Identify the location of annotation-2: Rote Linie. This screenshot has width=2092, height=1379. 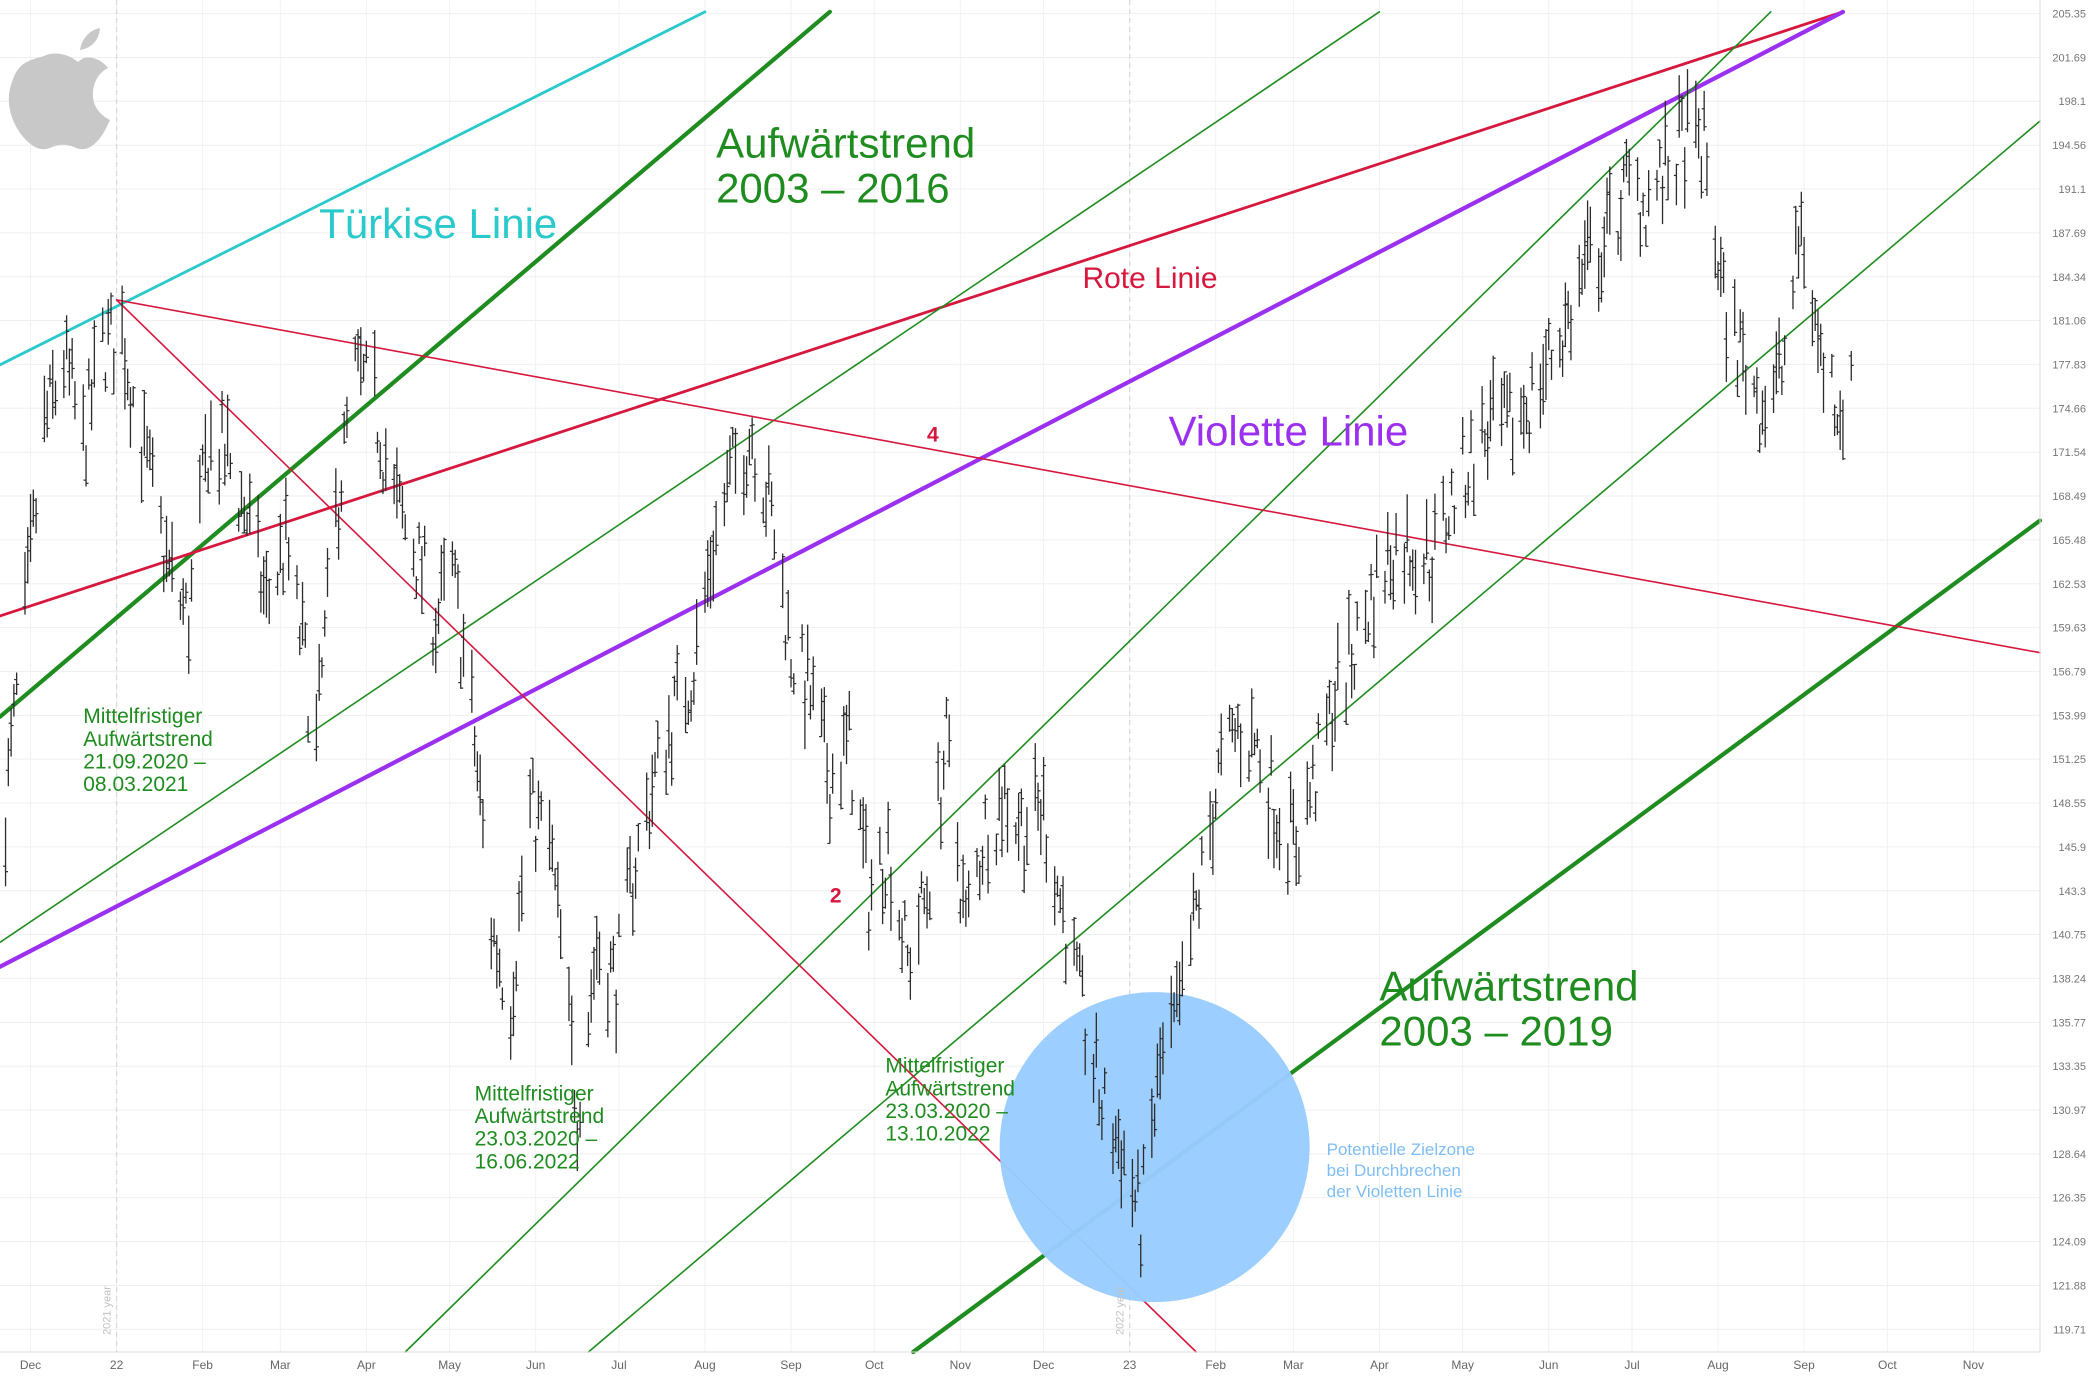
(1149, 278).